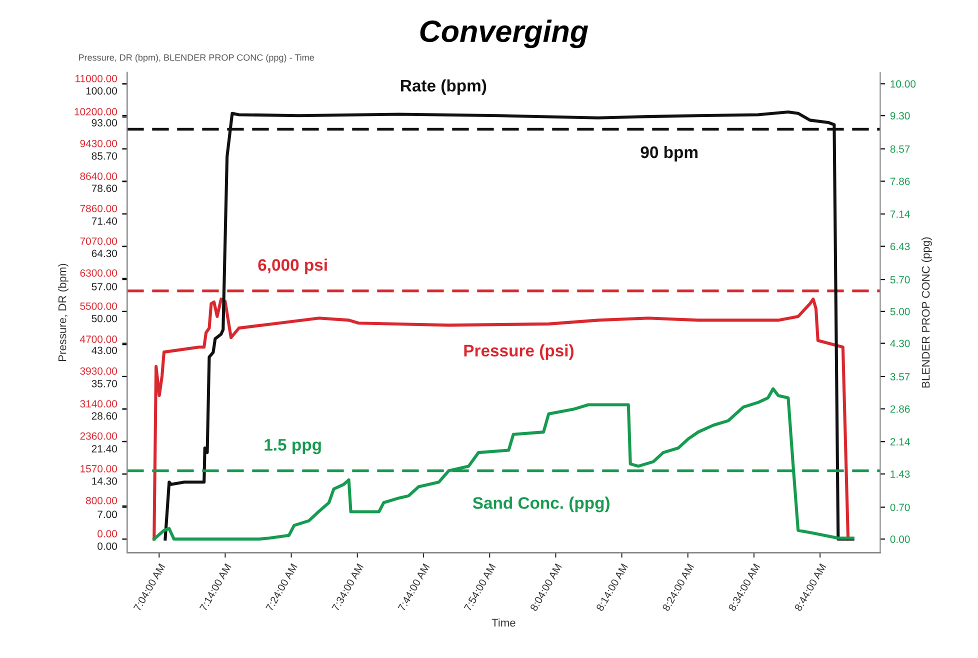 This screenshot has height=658, width=978. I want to click on series-label: Sand Conc. (ppg), so click(541, 504).